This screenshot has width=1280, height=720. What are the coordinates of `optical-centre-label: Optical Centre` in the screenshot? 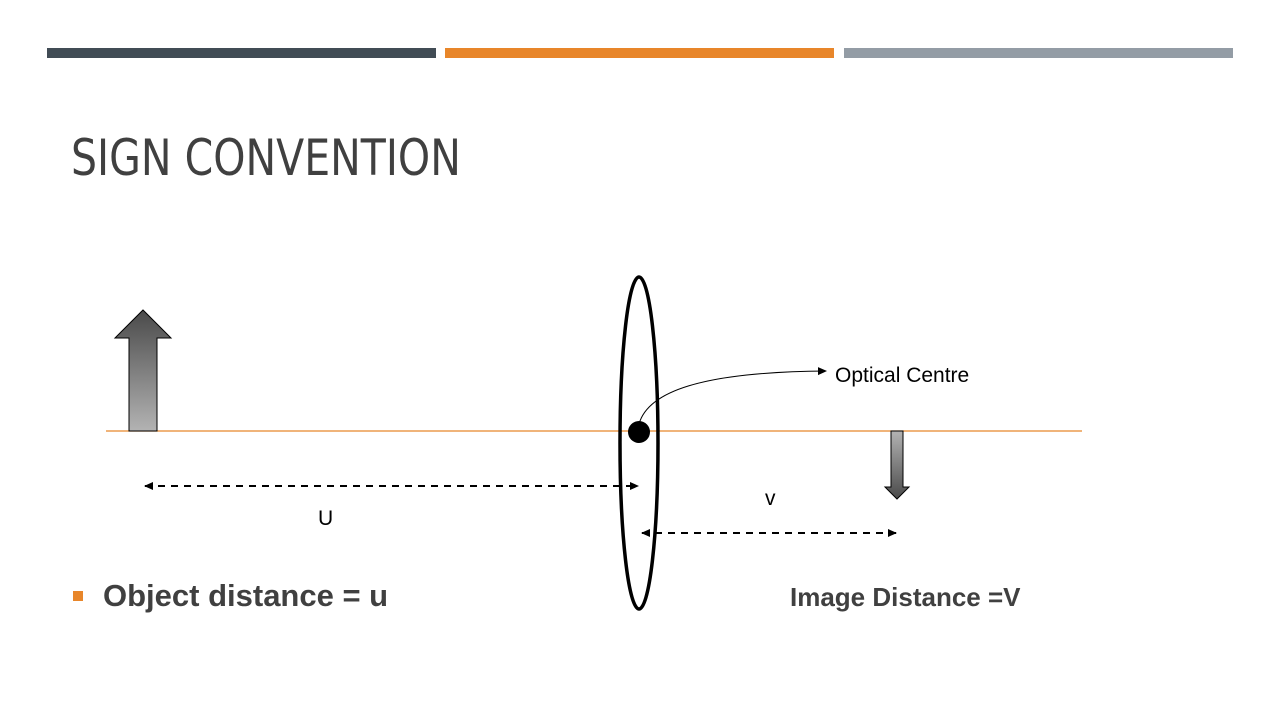 It's located at (902, 375).